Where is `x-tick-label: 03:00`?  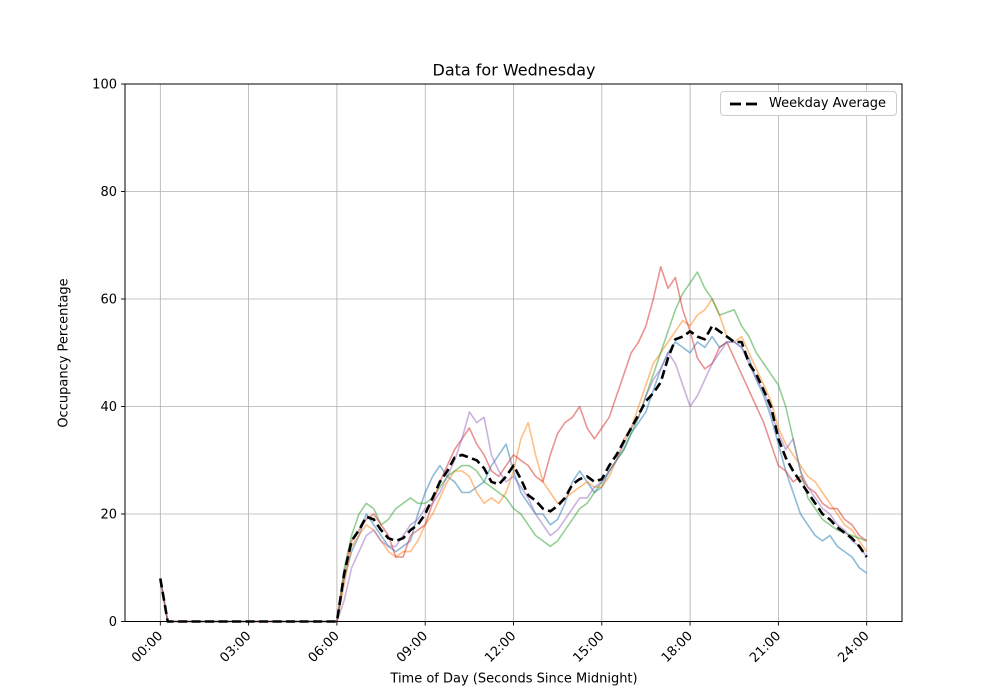 x-tick-label: 03:00 is located at coordinates (235, 647).